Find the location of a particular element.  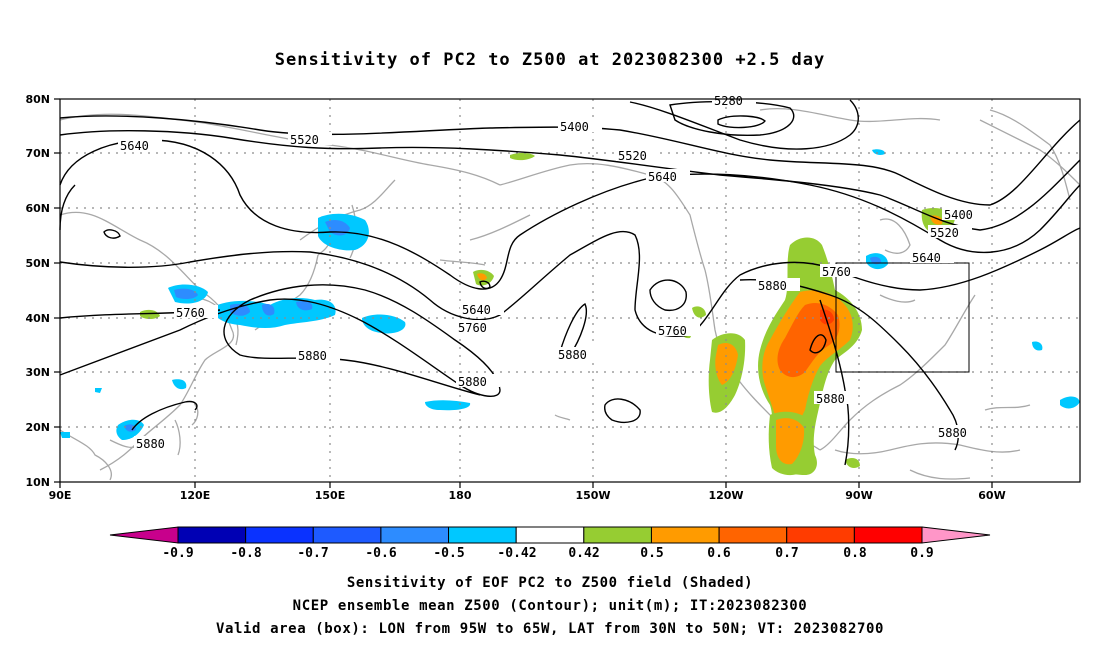

colorbar-boxes is located at coordinates (550, 535).